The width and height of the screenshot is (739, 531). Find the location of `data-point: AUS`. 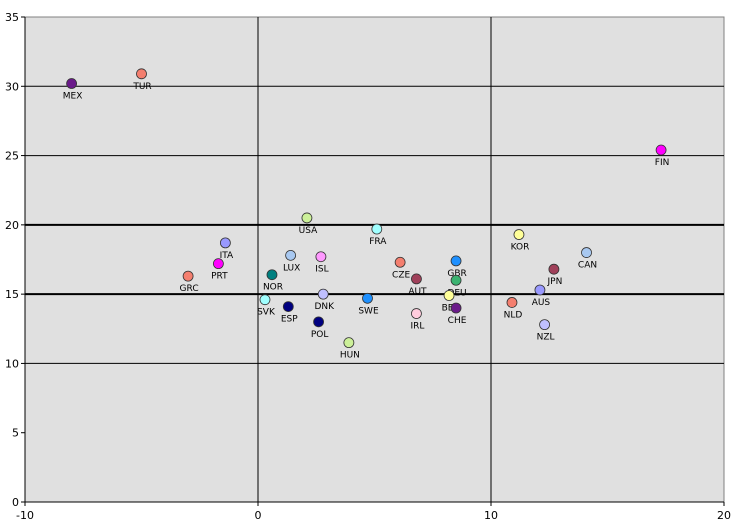

data-point: AUS is located at coordinates (541, 296).